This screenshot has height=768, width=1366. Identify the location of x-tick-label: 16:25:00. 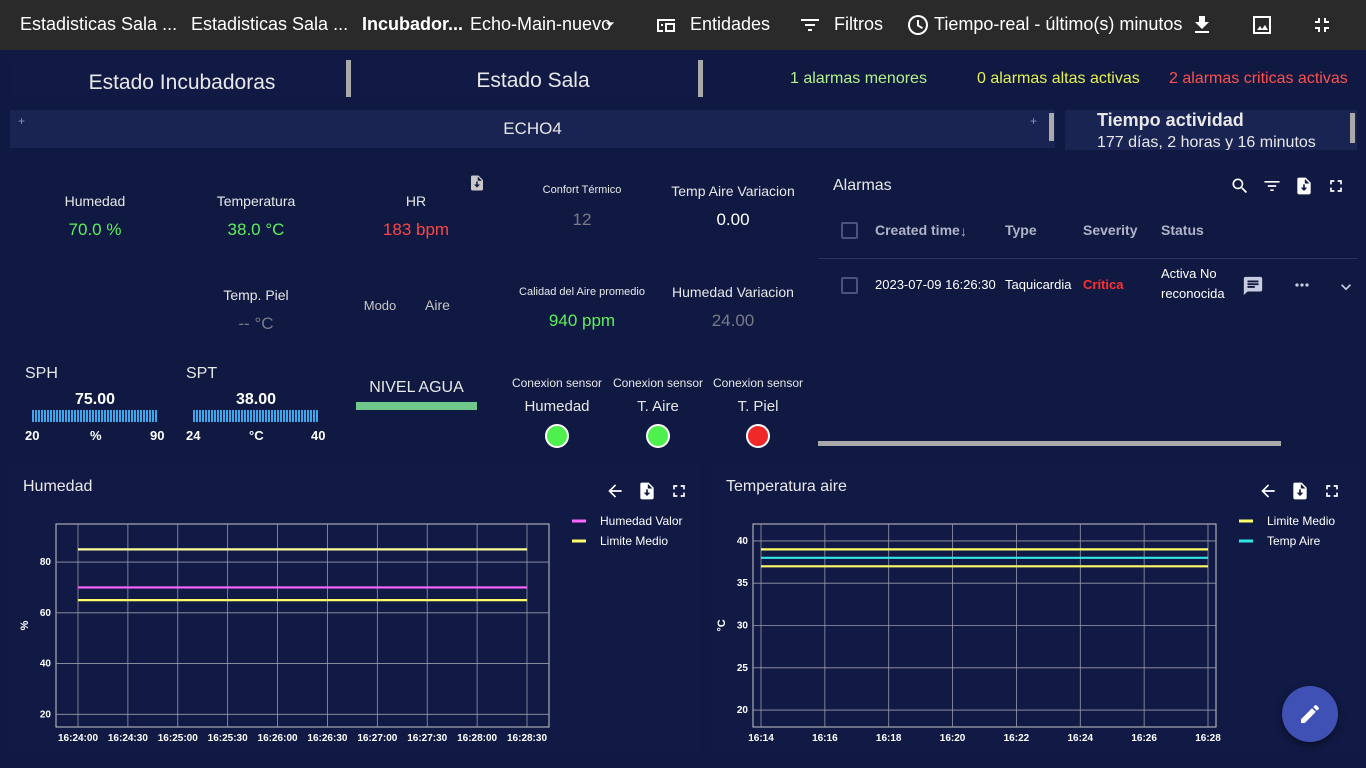
(178, 738).